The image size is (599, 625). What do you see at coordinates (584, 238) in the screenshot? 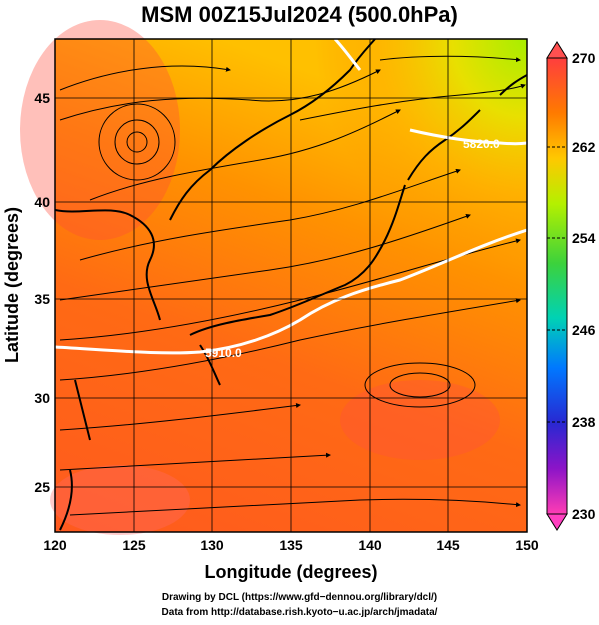
I see `colorbar-label: 254` at bounding box center [584, 238].